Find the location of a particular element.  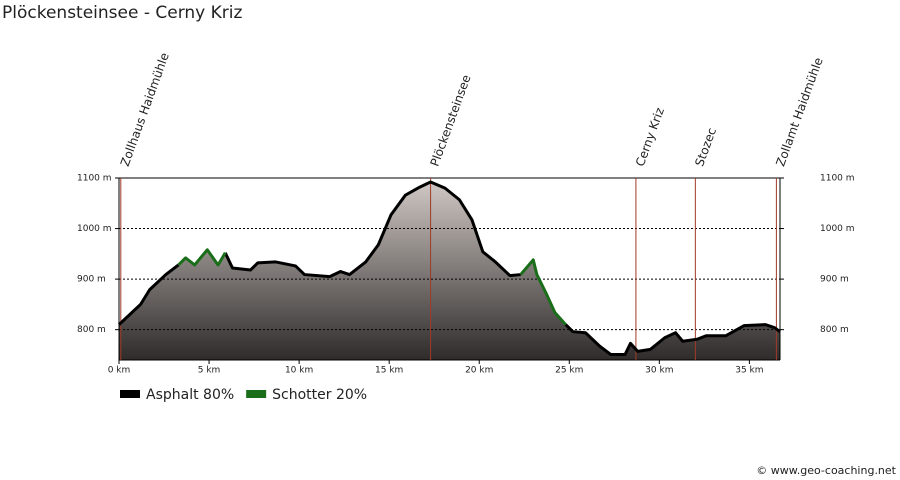

x-tick-label: 5 km is located at coordinates (209, 371).